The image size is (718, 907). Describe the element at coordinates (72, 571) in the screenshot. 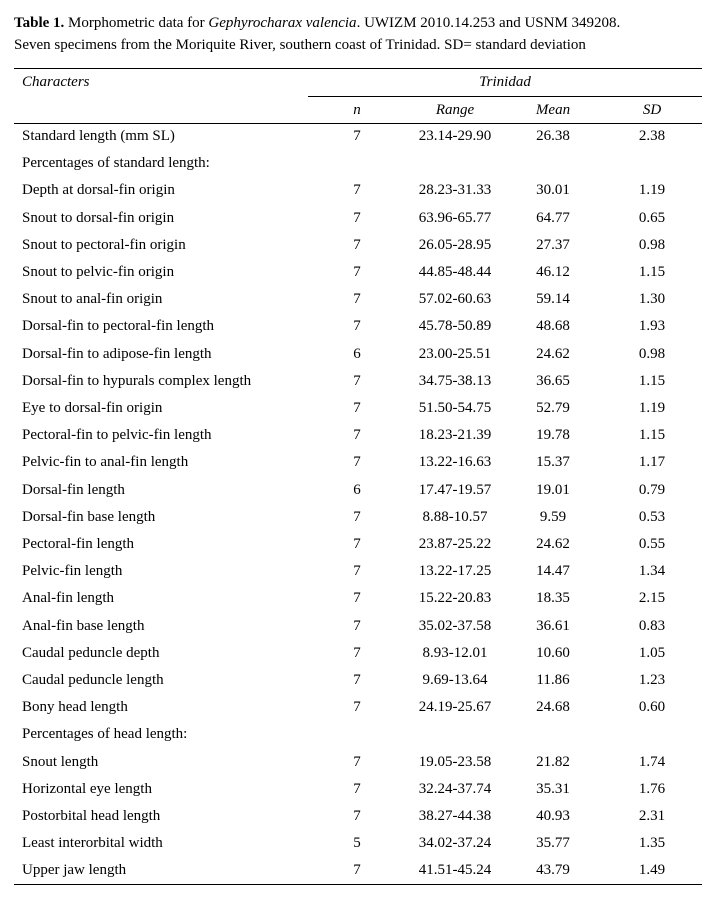

I see `row-label: Pelvic-fin length` at that location.